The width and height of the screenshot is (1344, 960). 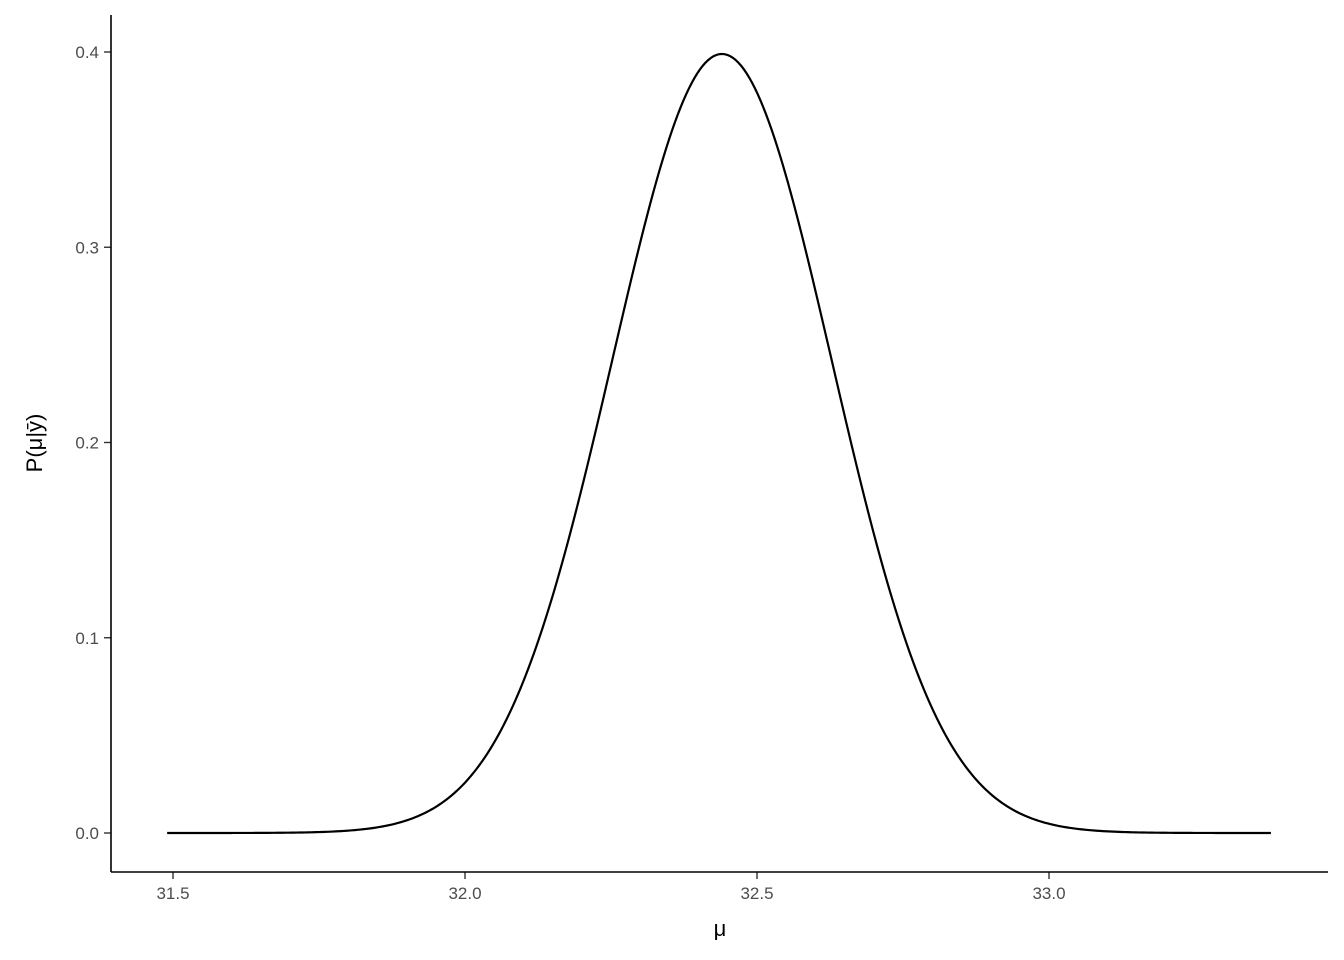 What do you see at coordinates (87, 833) in the screenshot?
I see `y-tick-label: 0.0` at bounding box center [87, 833].